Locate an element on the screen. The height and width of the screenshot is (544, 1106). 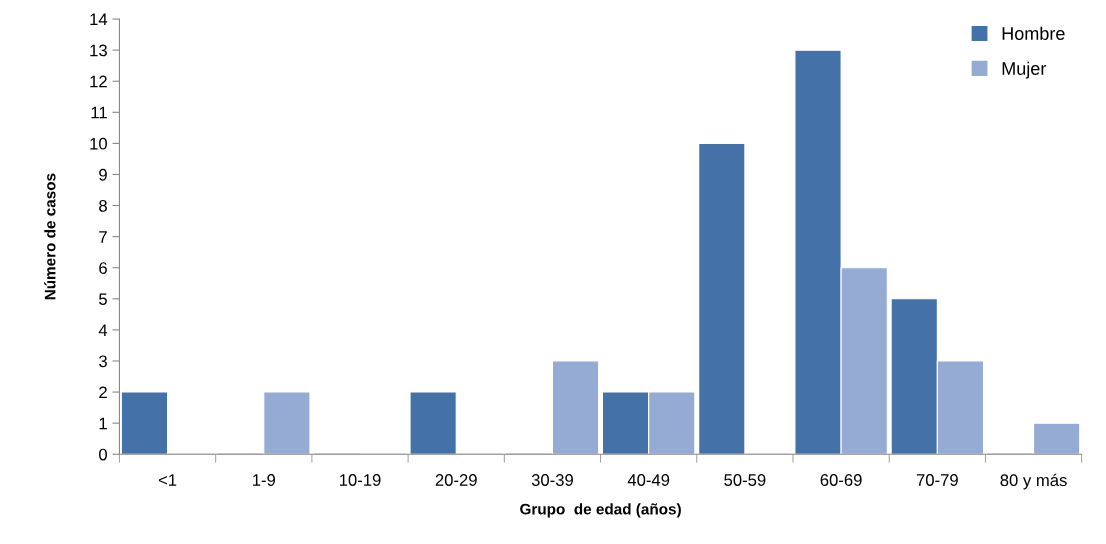
x-tick-label: 30-39 is located at coordinates (552, 480).